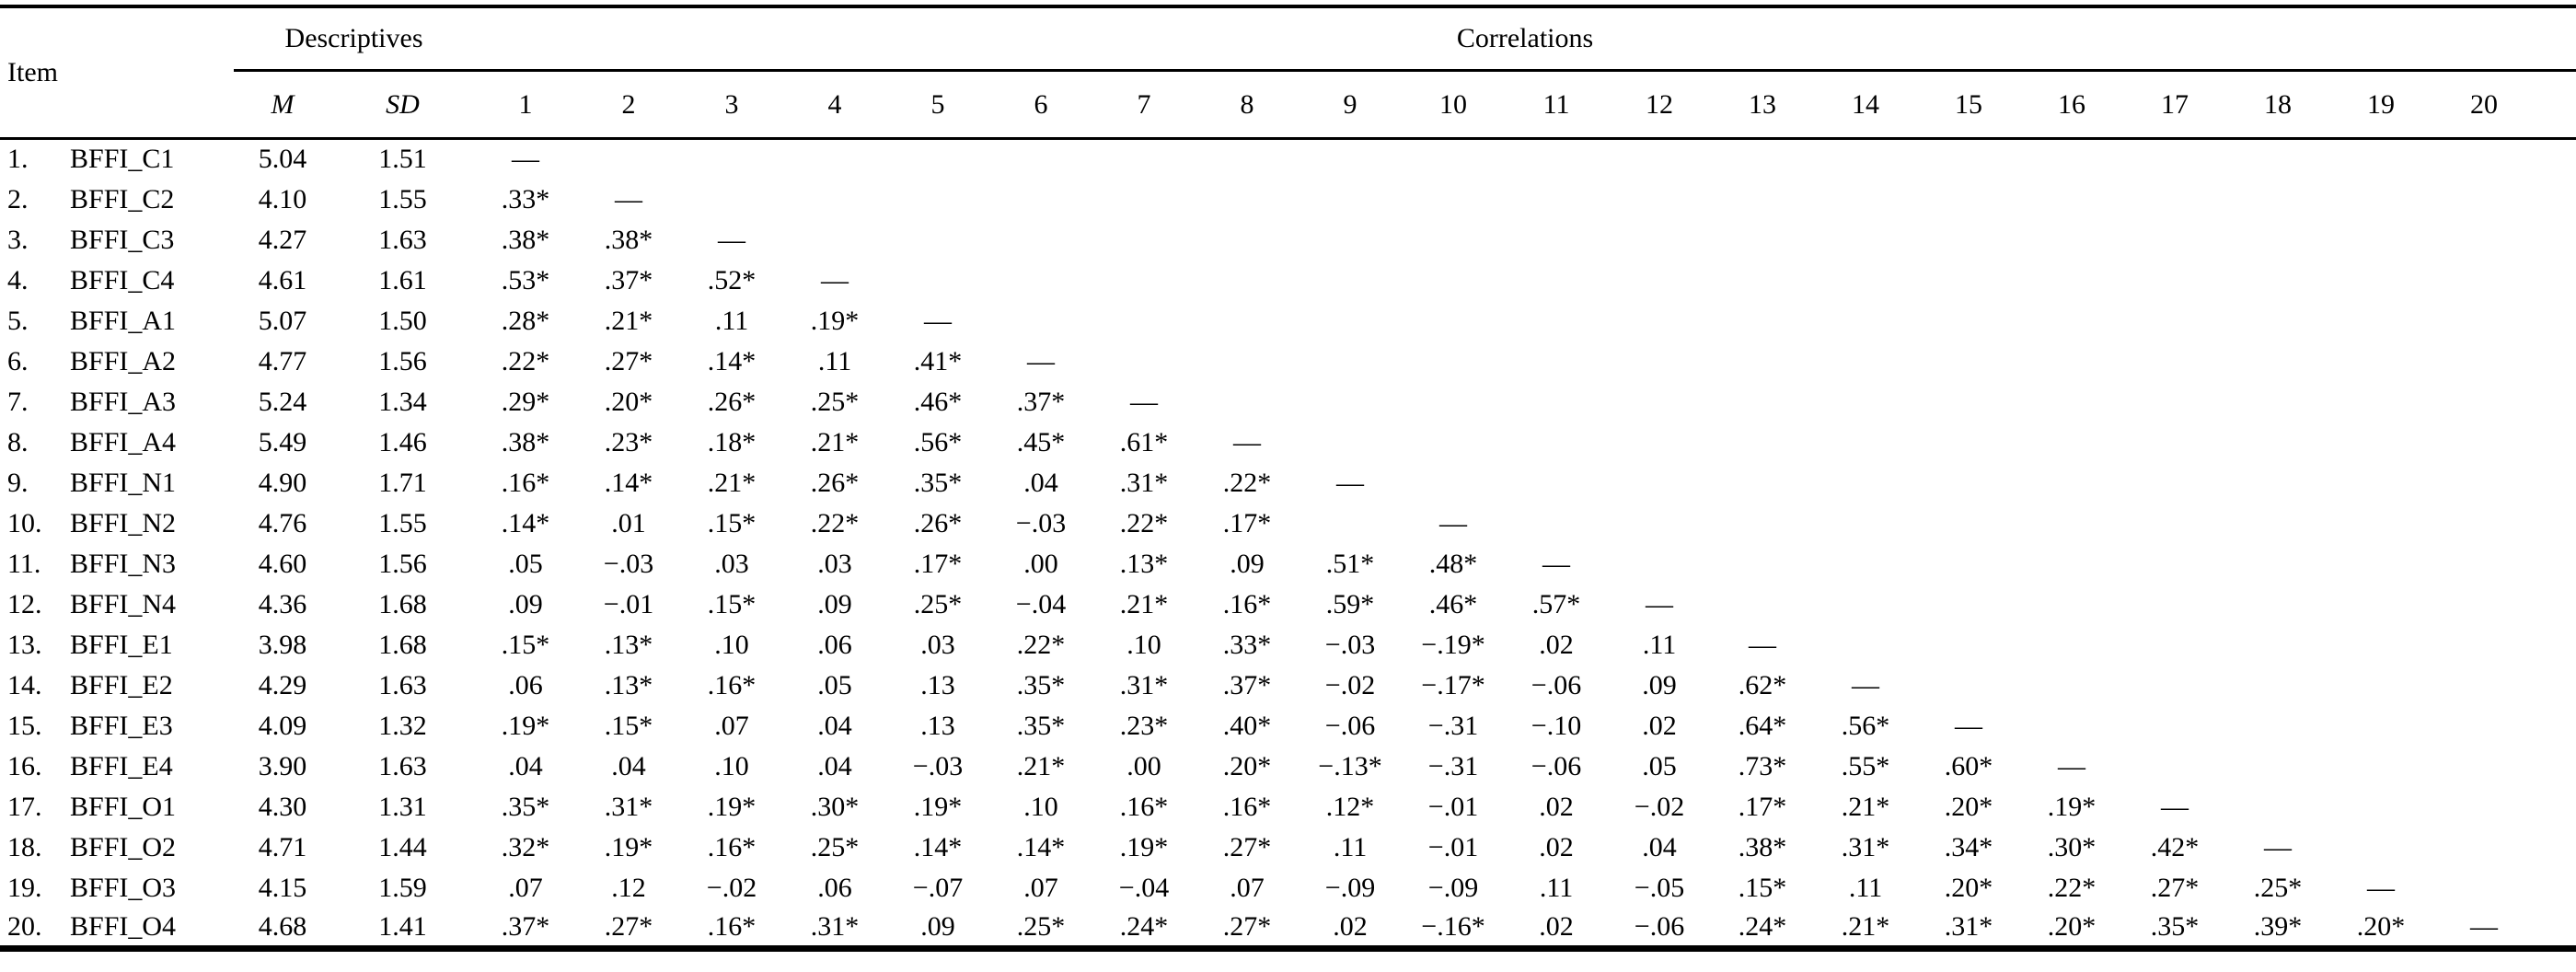  What do you see at coordinates (2278, 926) in the screenshot?
I see `corr-value: .39*` at bounding box center [2278, 926].